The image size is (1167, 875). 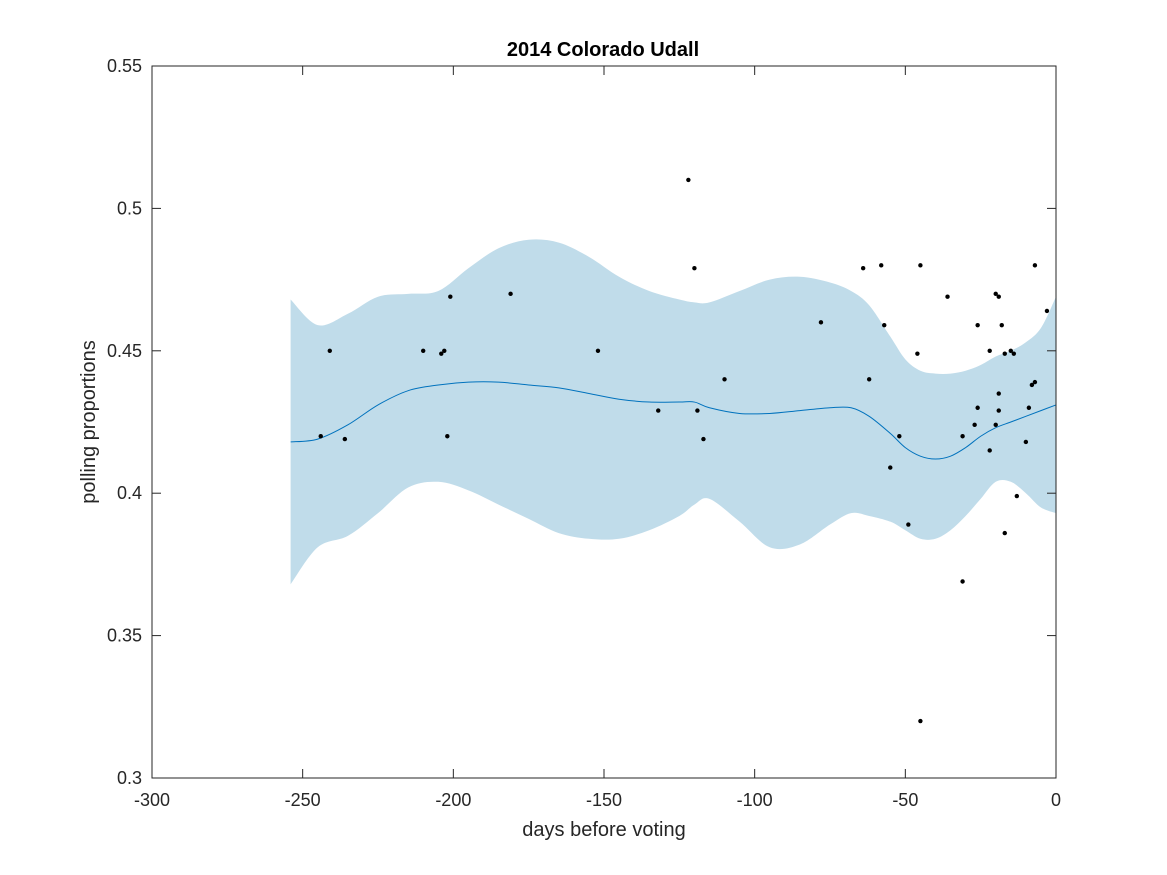 I want to click on x-tick-label: -150, so click(x=604, y=800).